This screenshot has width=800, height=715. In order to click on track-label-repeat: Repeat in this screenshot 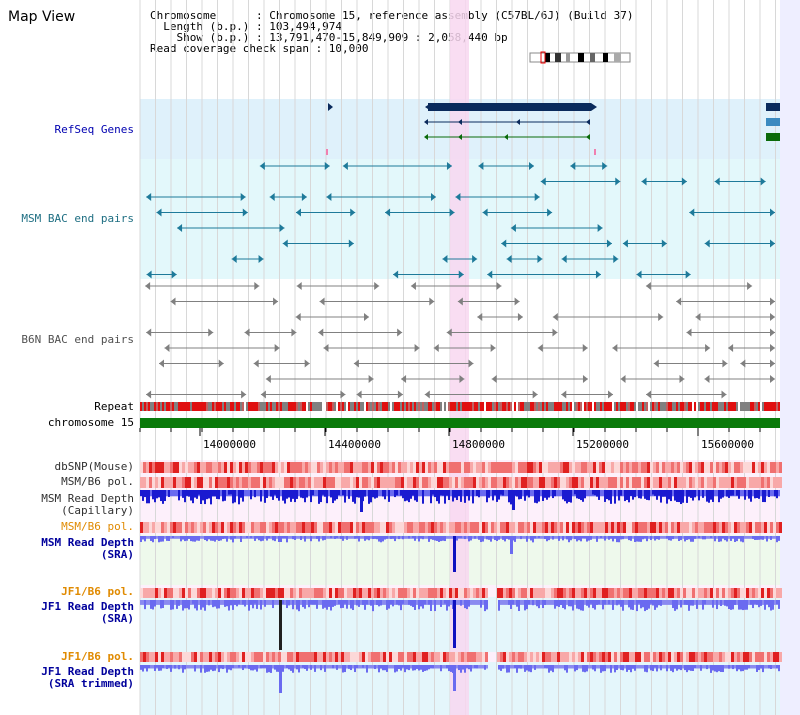, I will do `click(114, 406)`.